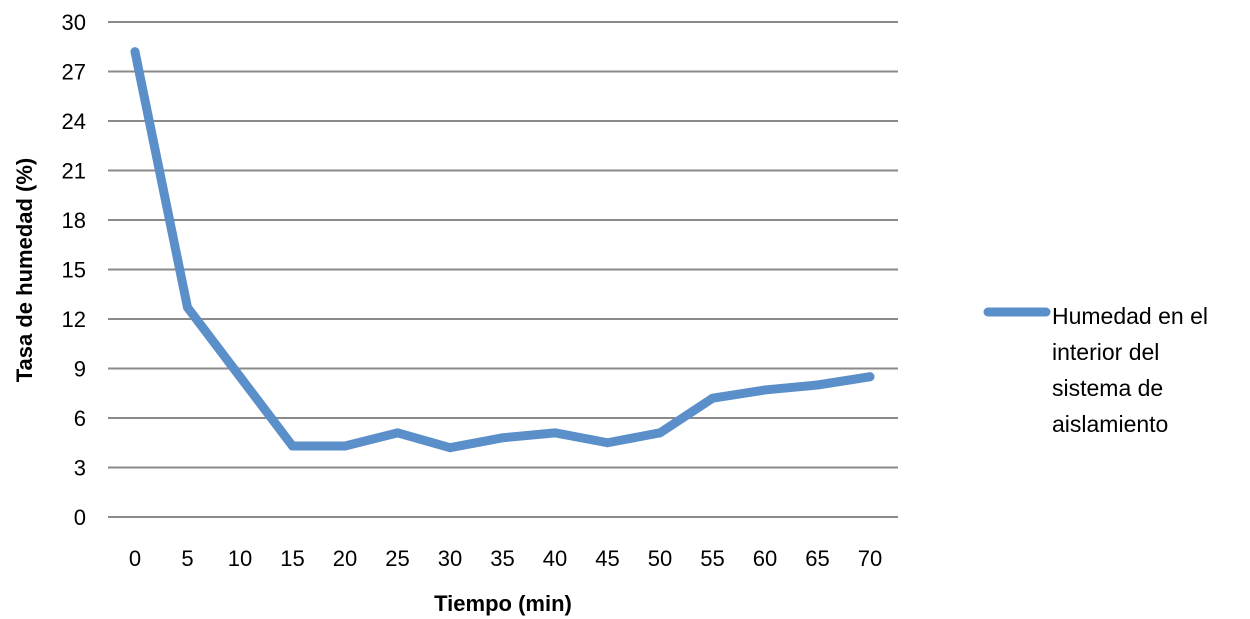 This screenshot has width=1250, height=619. Describe the element at coordinates (80, 369) in the screenshot. I see `y-tick-label: 9` at that location.